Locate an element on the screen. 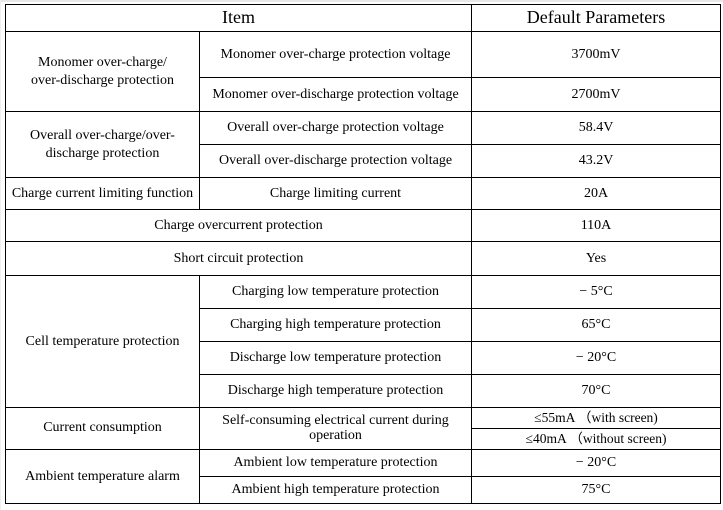  monomer-overcharge-item: Monomer over-charge protection voltage is located at coordinates (335, 54).